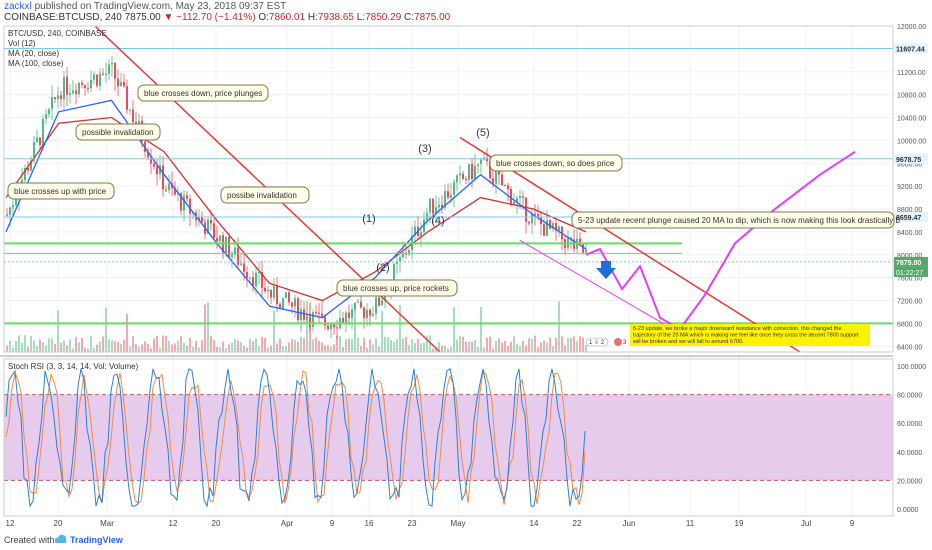 The width and height of the screenshot is (932, 550). Describe the element at coordinates (911, 217) in the screenshot. I see `price-marker-mid-bg` at that location.